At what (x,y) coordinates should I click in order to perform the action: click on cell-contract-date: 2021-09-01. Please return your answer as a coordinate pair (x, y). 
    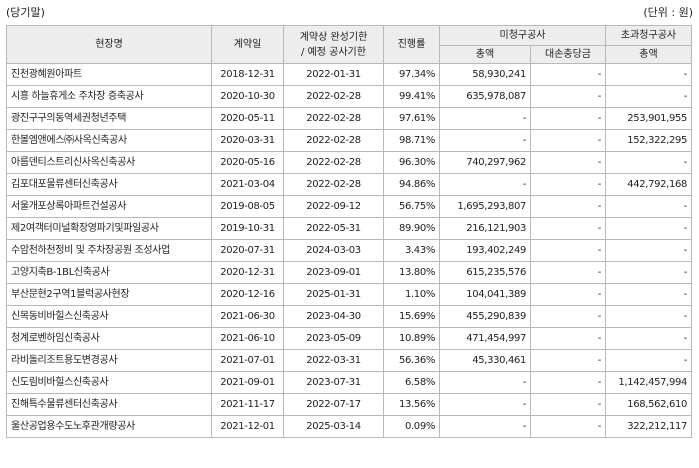
    Looking at the image, I should click on (247, 382).